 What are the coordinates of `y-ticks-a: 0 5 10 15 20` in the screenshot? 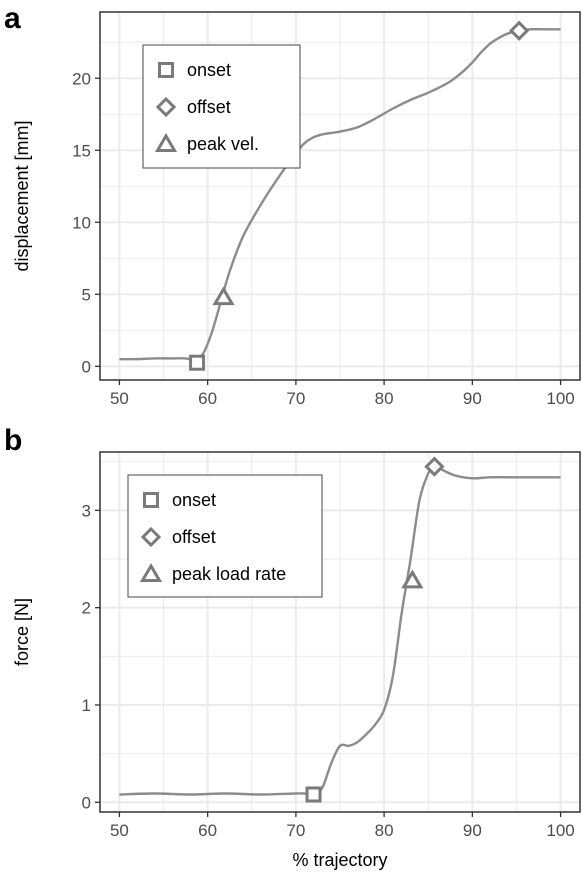 It's located at (86, 222).